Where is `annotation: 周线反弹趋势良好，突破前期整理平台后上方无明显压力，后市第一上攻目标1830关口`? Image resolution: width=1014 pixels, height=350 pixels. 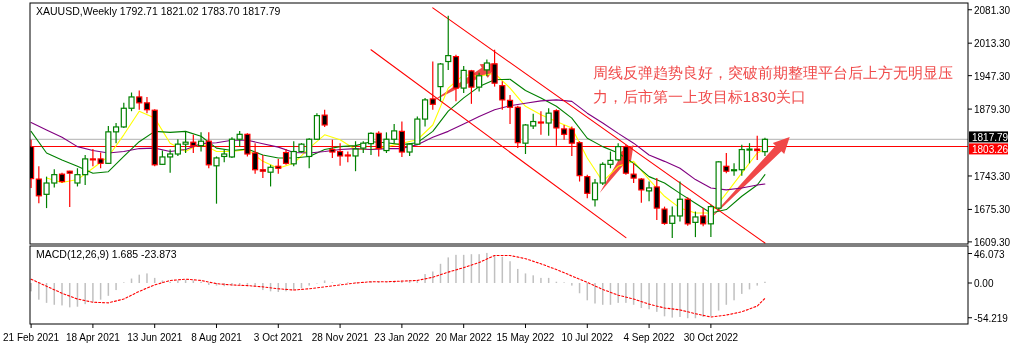 annotation: 周线反弹趋势良好，突破前期整理平台后上方无明显压力，后市第一上攻目标1830关口 is located at coordinates (772, 84).